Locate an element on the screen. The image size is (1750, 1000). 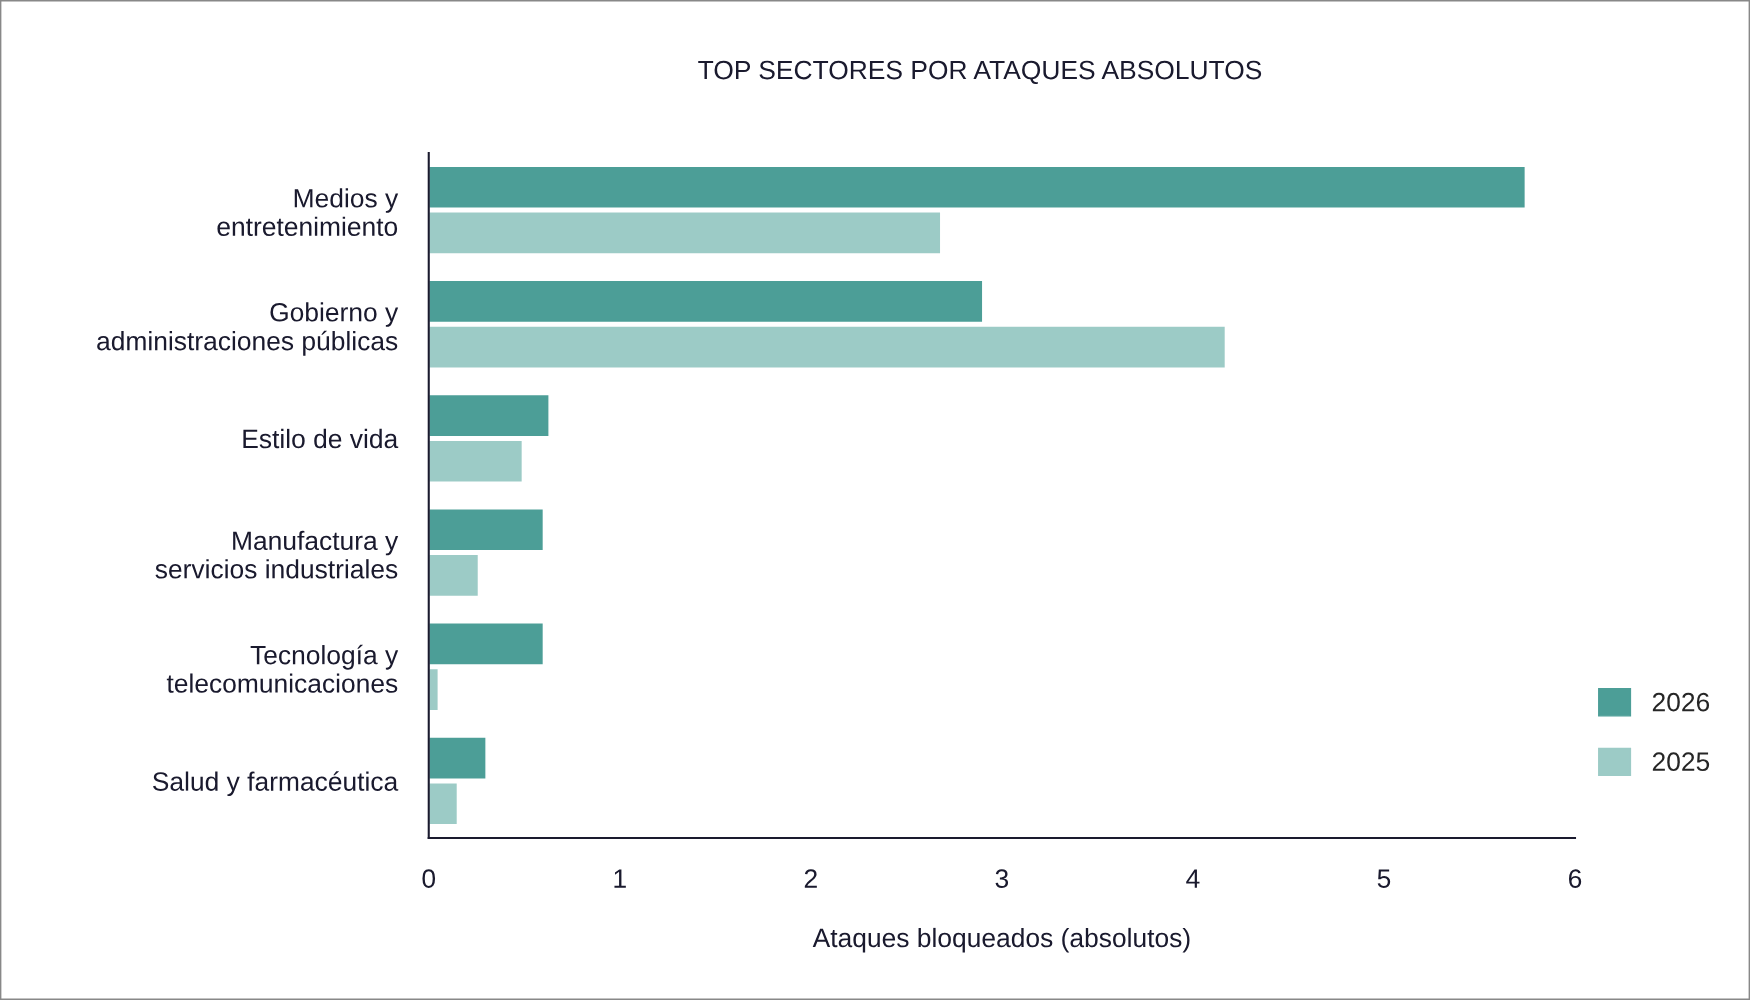
legend-label: 2026 is located at coordinates (1681, 702).